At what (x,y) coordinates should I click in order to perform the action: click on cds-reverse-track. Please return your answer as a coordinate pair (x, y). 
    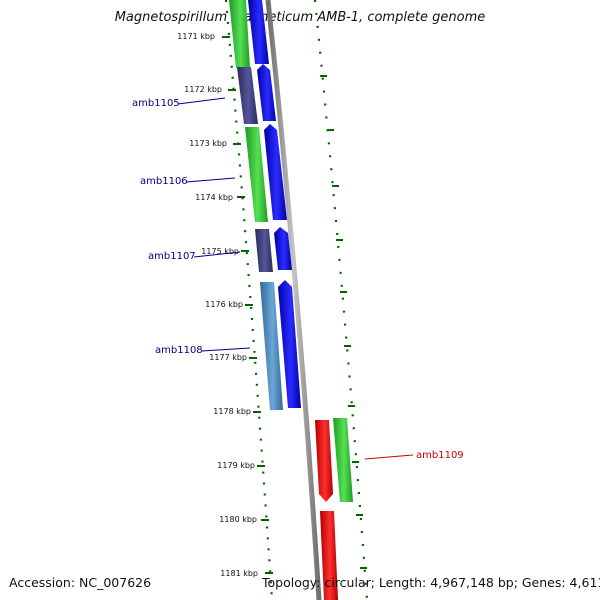
    Looking at the image, I should click on (326, 510).